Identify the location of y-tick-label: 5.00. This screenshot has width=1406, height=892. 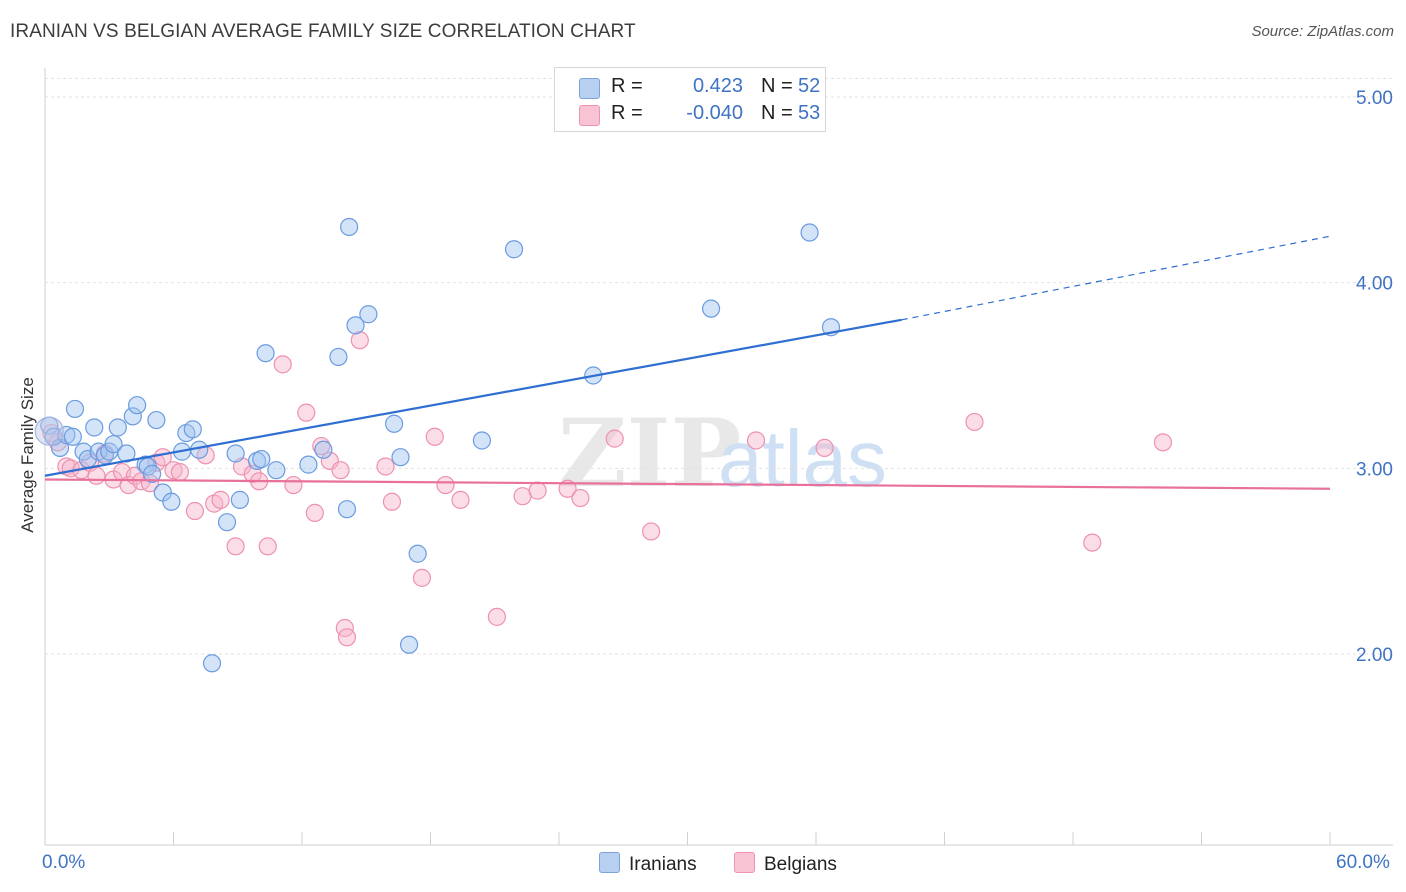
(1374, 98).